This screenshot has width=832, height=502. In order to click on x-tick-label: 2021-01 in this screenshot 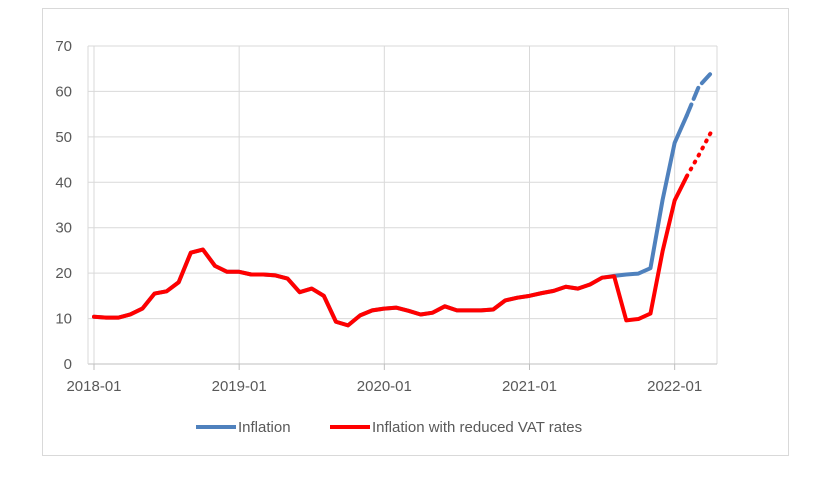, I will do `click(529, 386)`.